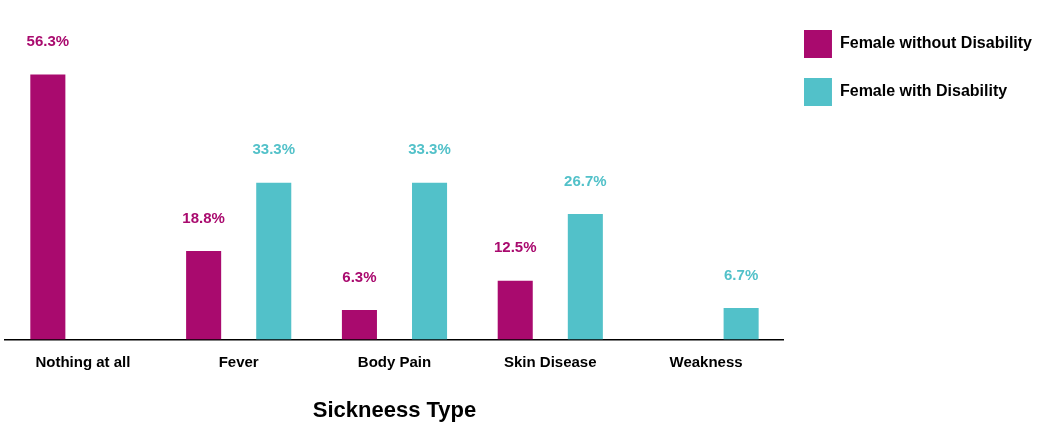 The height and width of the screenshot is (433, 1052). What do you see at coordinates (515, 247) in the screenshot?
I see `data-label: 12.5%` at bounding box center [515, 247].